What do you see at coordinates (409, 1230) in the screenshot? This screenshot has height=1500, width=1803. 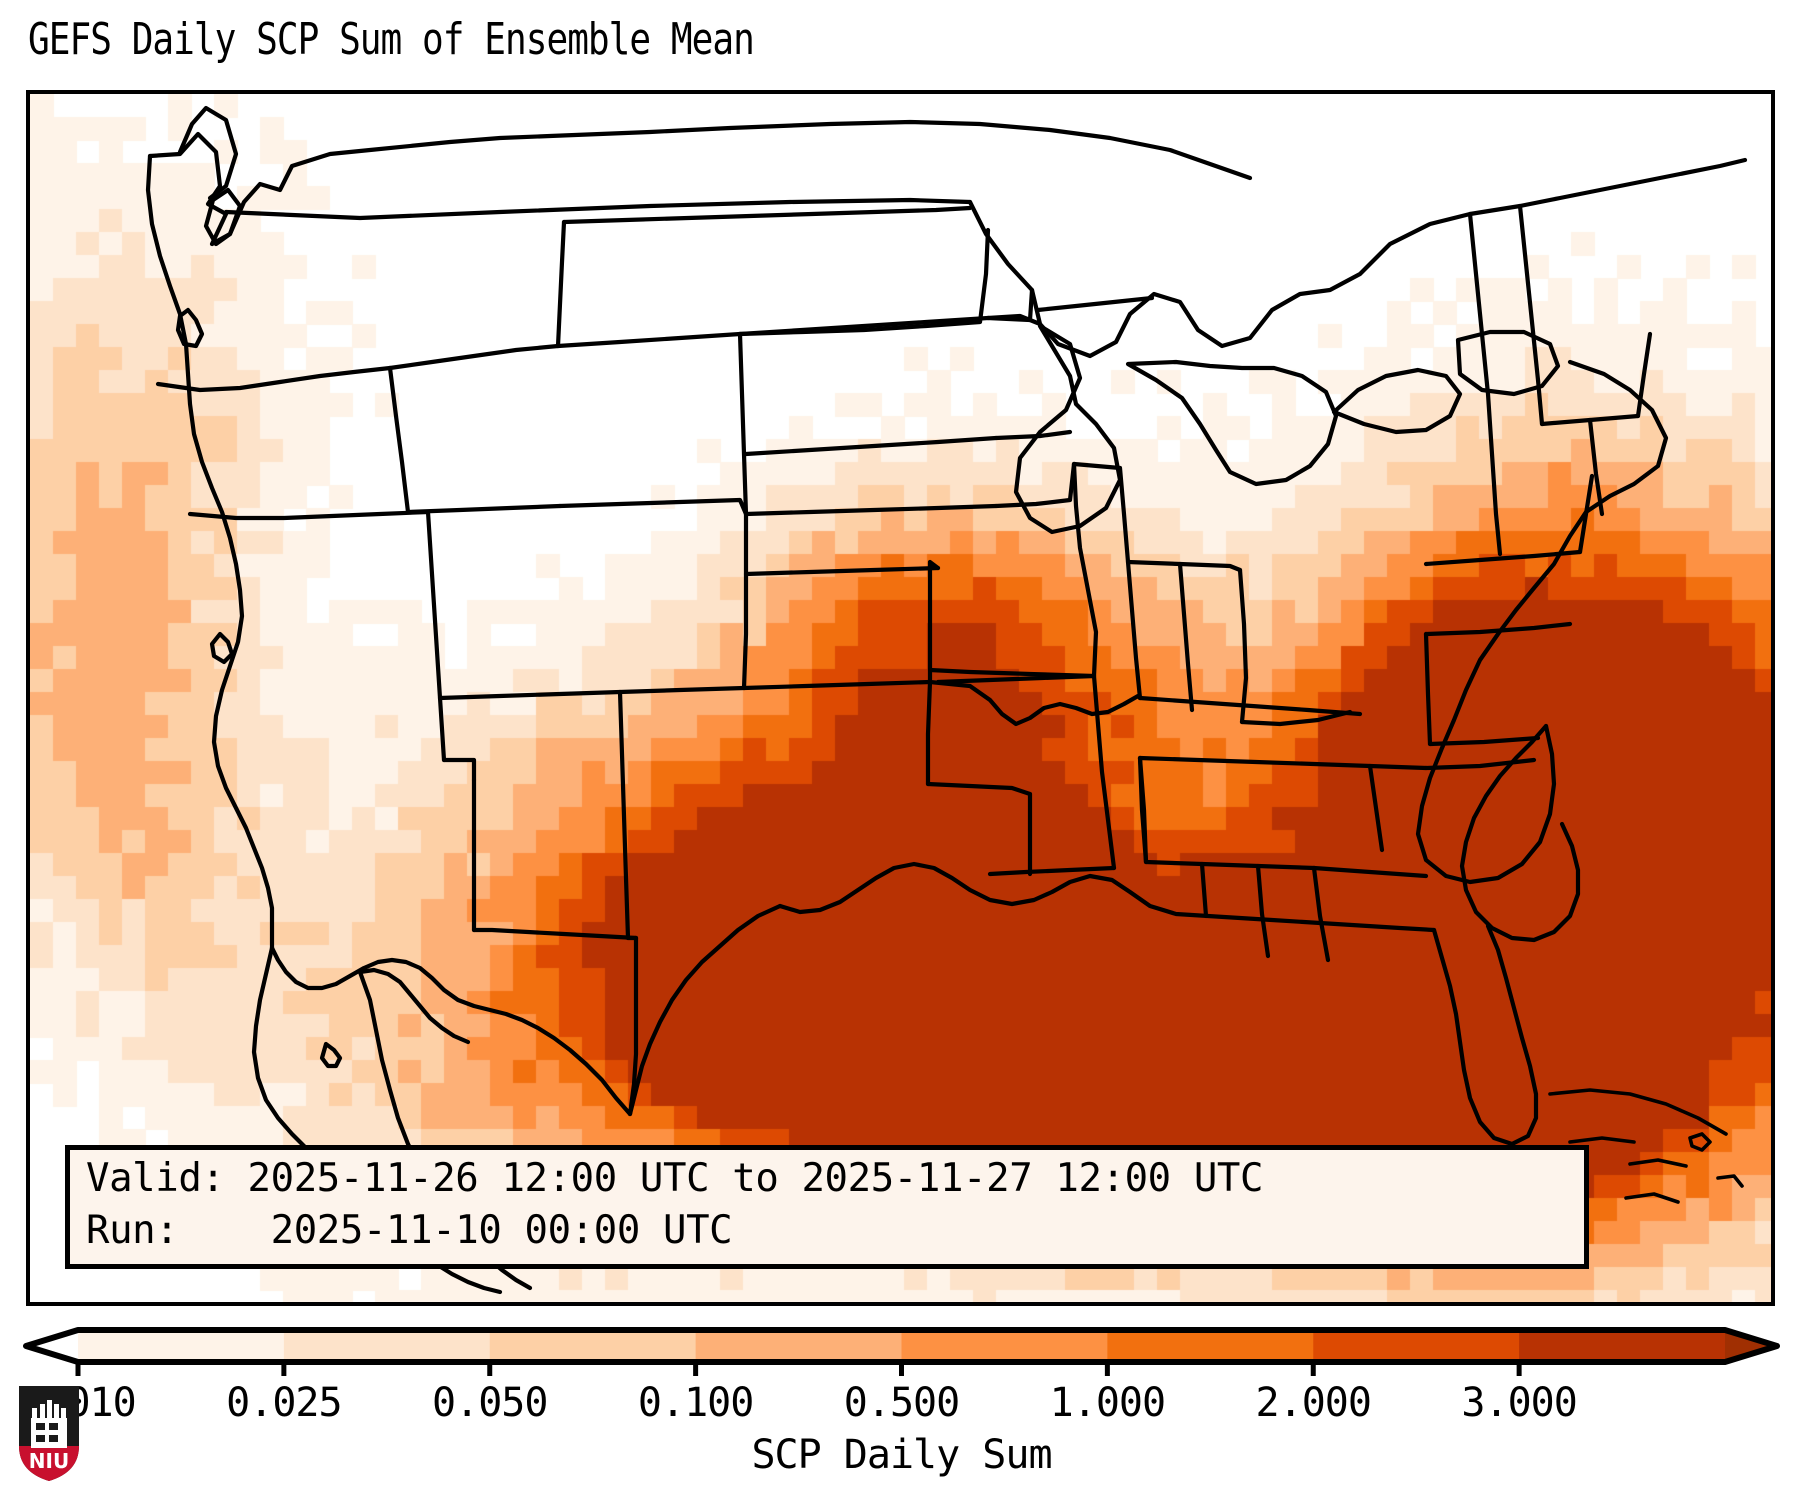 I see `run-time-text: Run: 2025-11-10 00:00 UTC` at bounding box center [409, 1230].